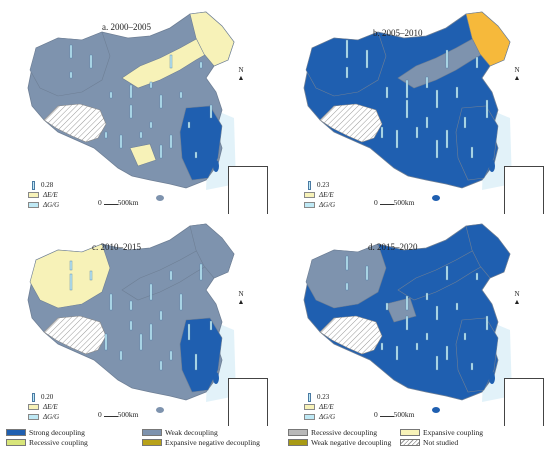 The width and height of the screenshot is (550, 456). Describe the element at coordinates (43, 195) in the screenshot. I see `ratio-key: 0.28 ΔE/E ΔG/G` at that location.